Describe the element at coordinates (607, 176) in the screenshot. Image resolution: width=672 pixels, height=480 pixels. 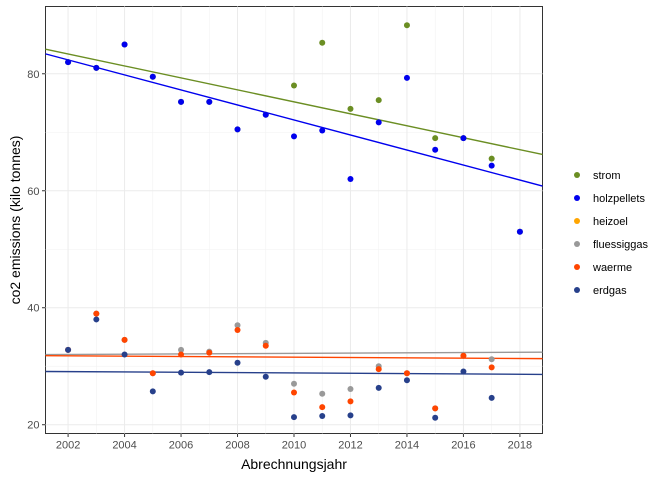
I see `legend-label-strom: strom` at that location.